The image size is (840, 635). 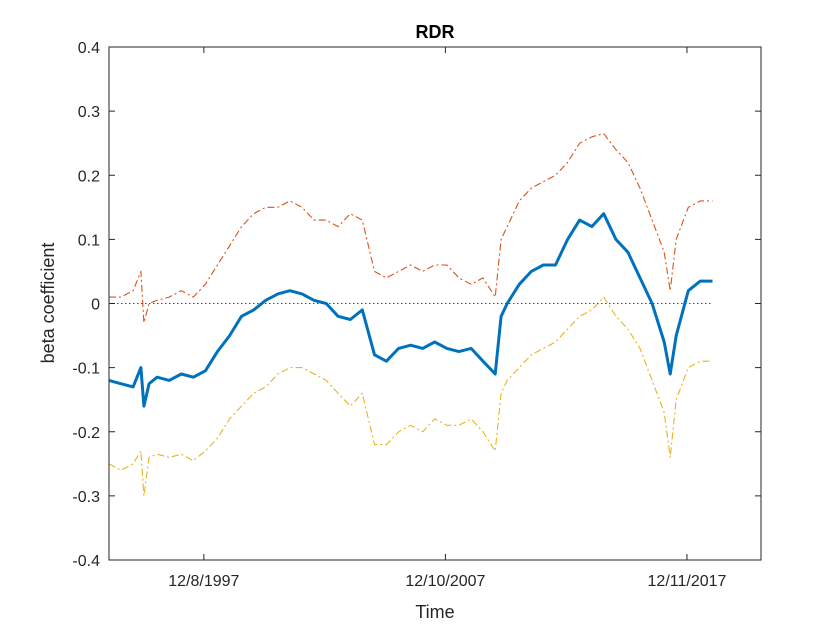 What do you see at coordinates (687, 581) in the screenshot?
I see `x-tick-label: 12/11/2017` at bounding box center [687, 581].